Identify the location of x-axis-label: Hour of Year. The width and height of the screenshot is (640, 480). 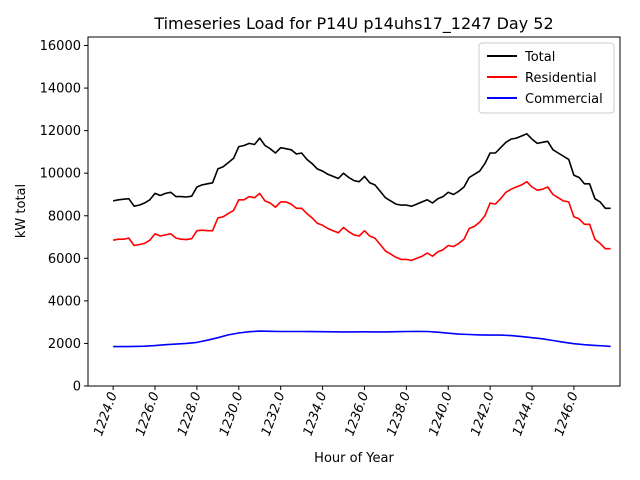
(354, 458).